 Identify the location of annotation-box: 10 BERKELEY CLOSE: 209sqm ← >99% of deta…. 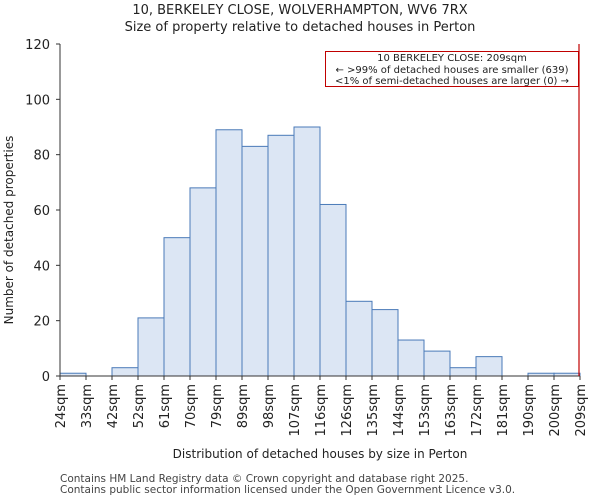
(452, 69).